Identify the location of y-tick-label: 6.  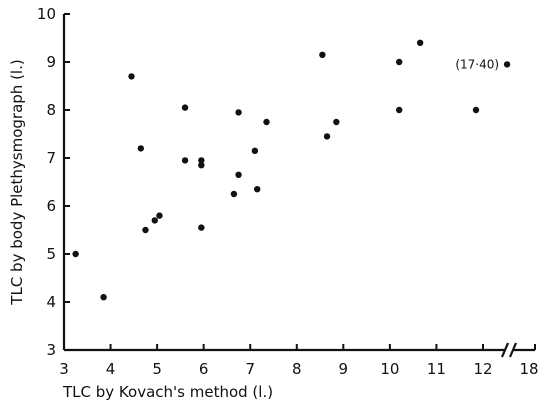
(51, 206).